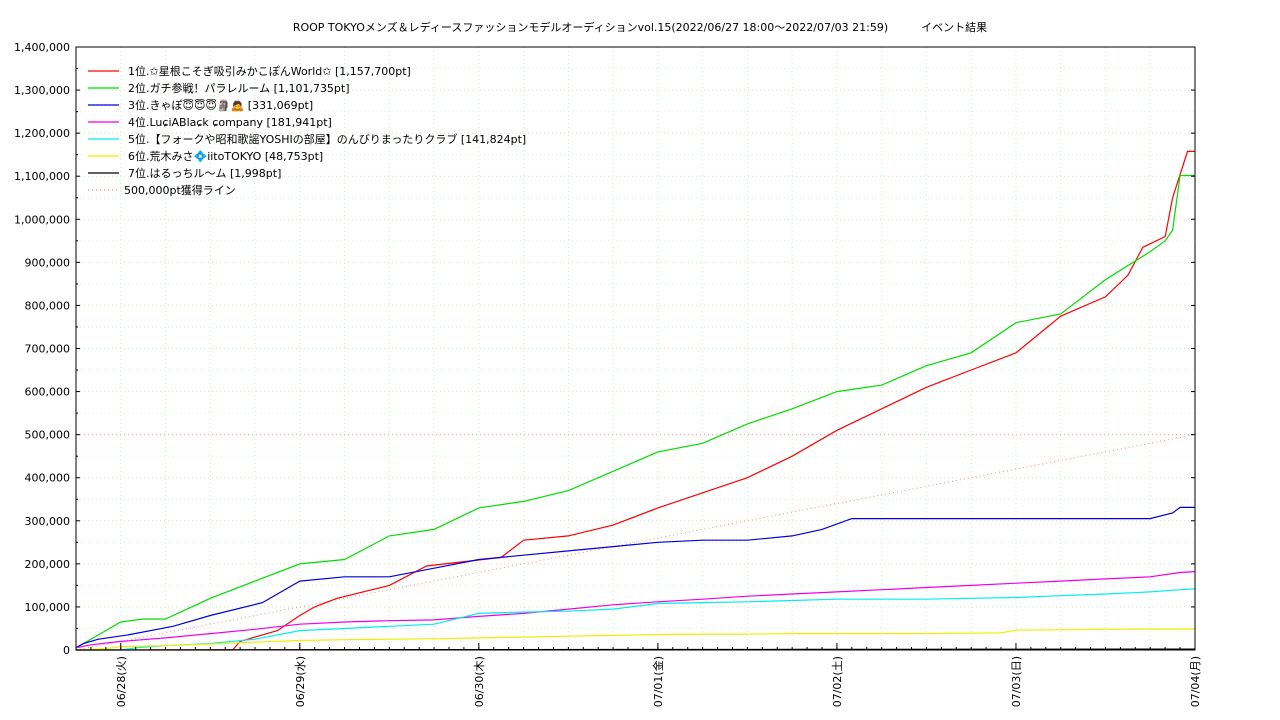  What do you see at coordinates (180, 190) in the screenshot?
I see `legend-label-8: 500,000pt獲得ライン` at bounding box center [180, 190].